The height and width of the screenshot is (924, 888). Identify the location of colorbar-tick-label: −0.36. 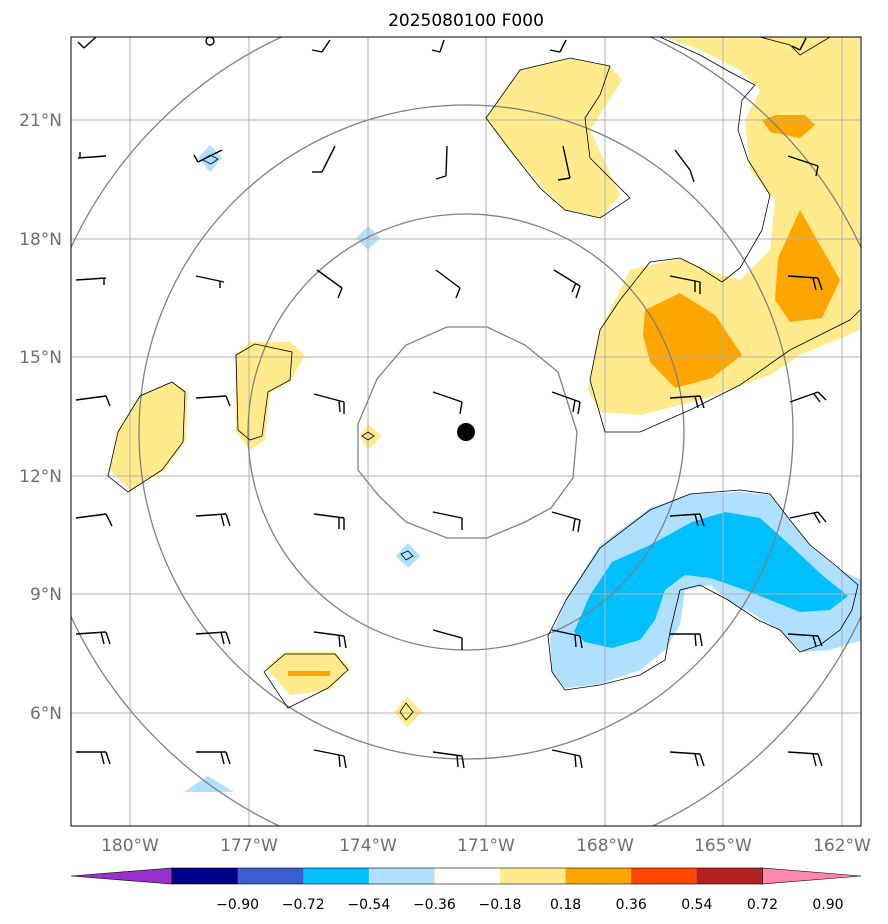
(434, 905).